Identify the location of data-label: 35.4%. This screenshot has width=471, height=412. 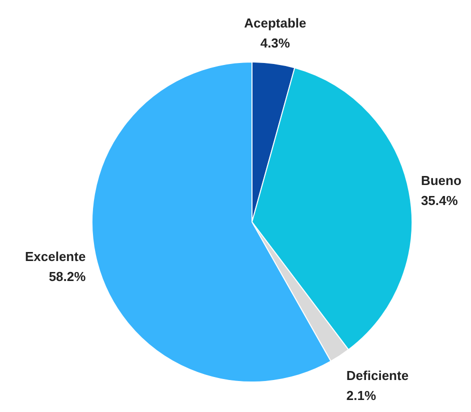
(439, 200).